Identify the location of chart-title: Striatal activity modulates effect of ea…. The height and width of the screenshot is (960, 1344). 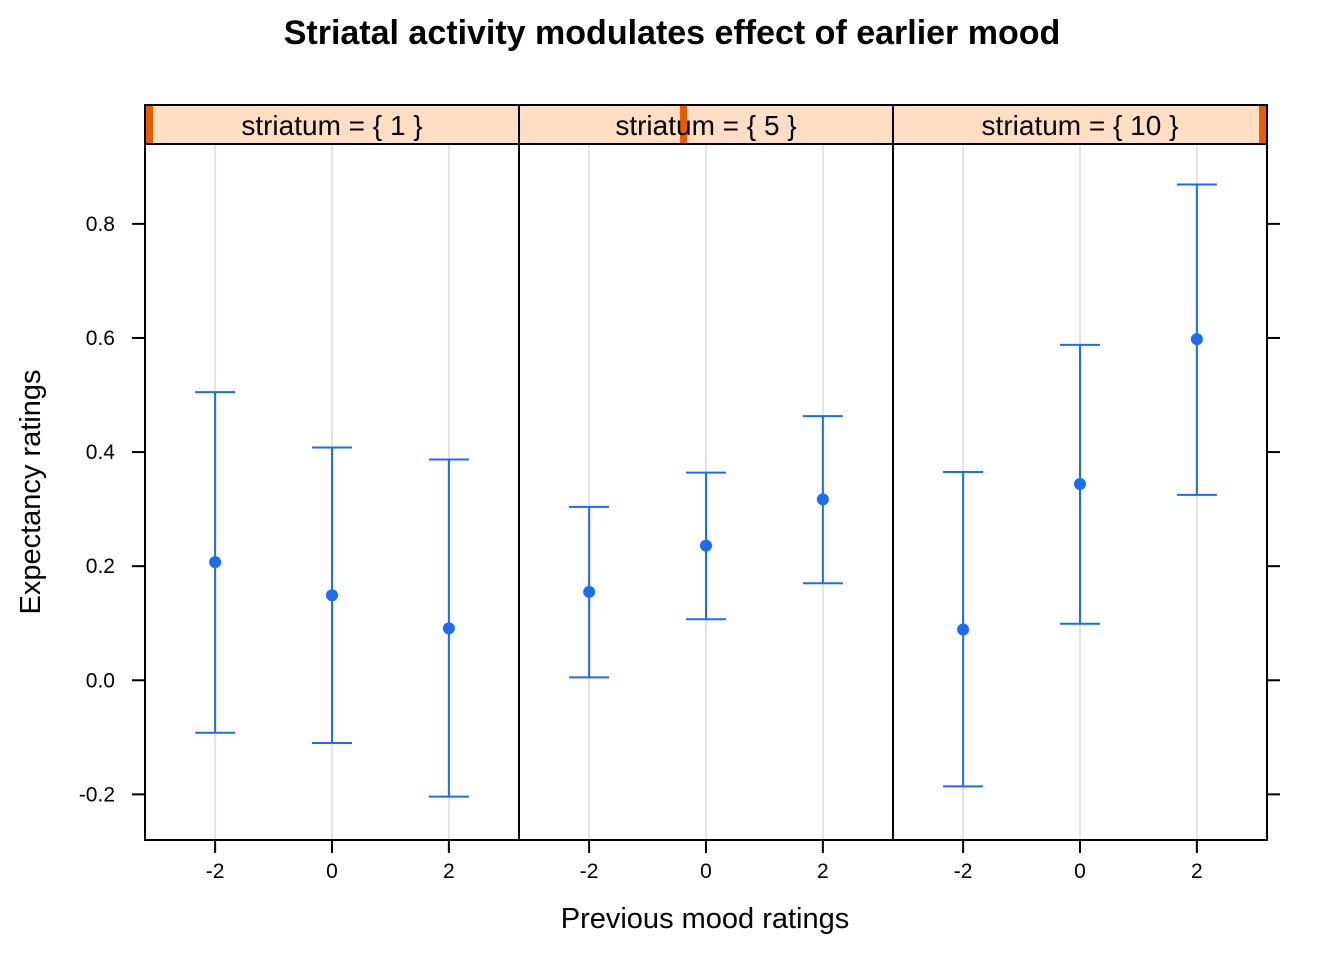
(672, 33).